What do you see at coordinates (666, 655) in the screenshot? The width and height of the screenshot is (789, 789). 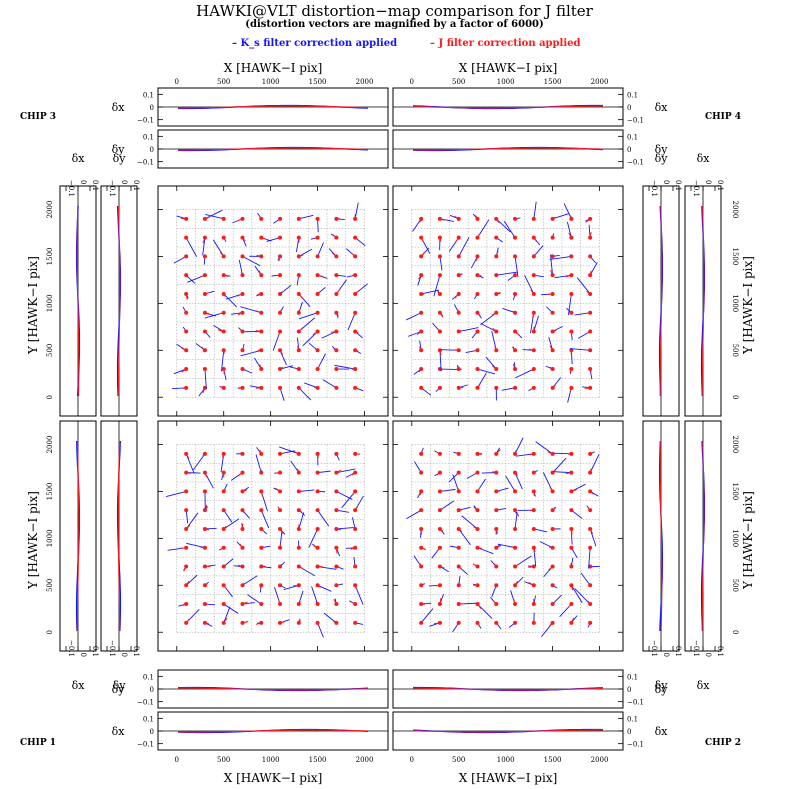 I see `right-bot-dy-tick-label: 0` at bounding box center [666, 655].